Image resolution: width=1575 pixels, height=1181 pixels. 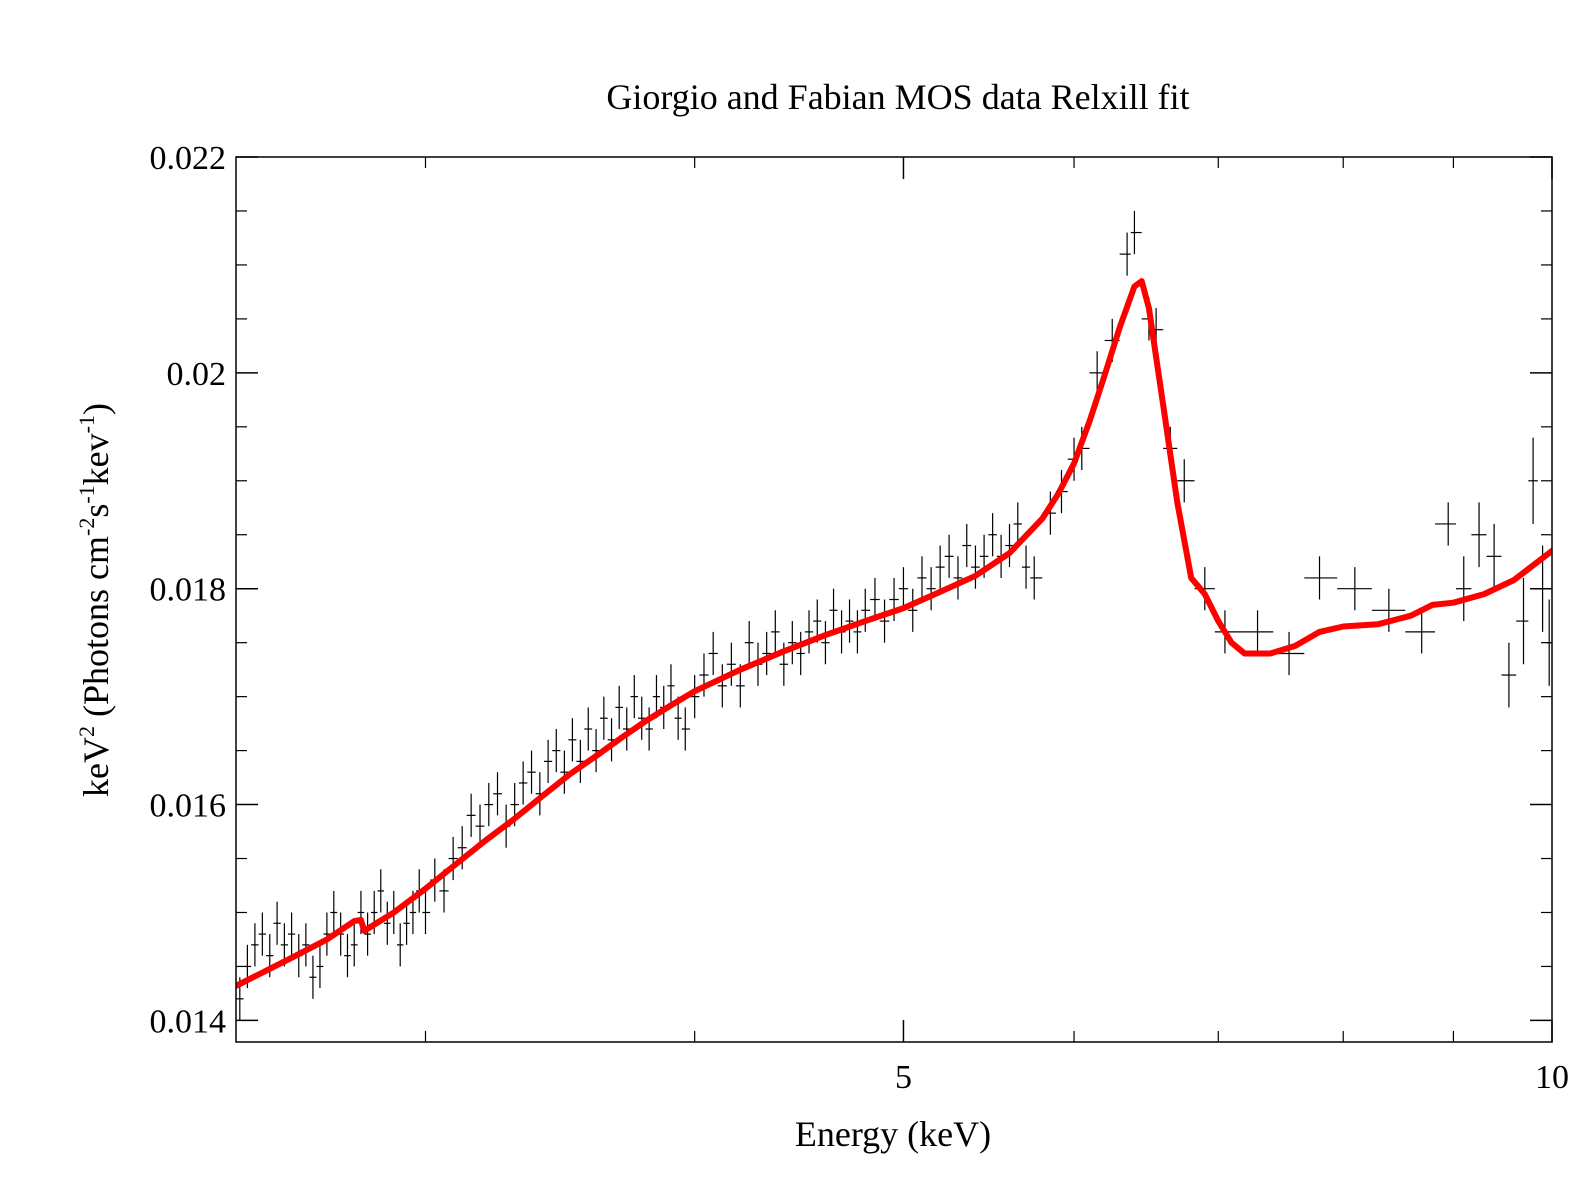 I want to click on x-tick-label: 10, so click(x=1552, y=1077).